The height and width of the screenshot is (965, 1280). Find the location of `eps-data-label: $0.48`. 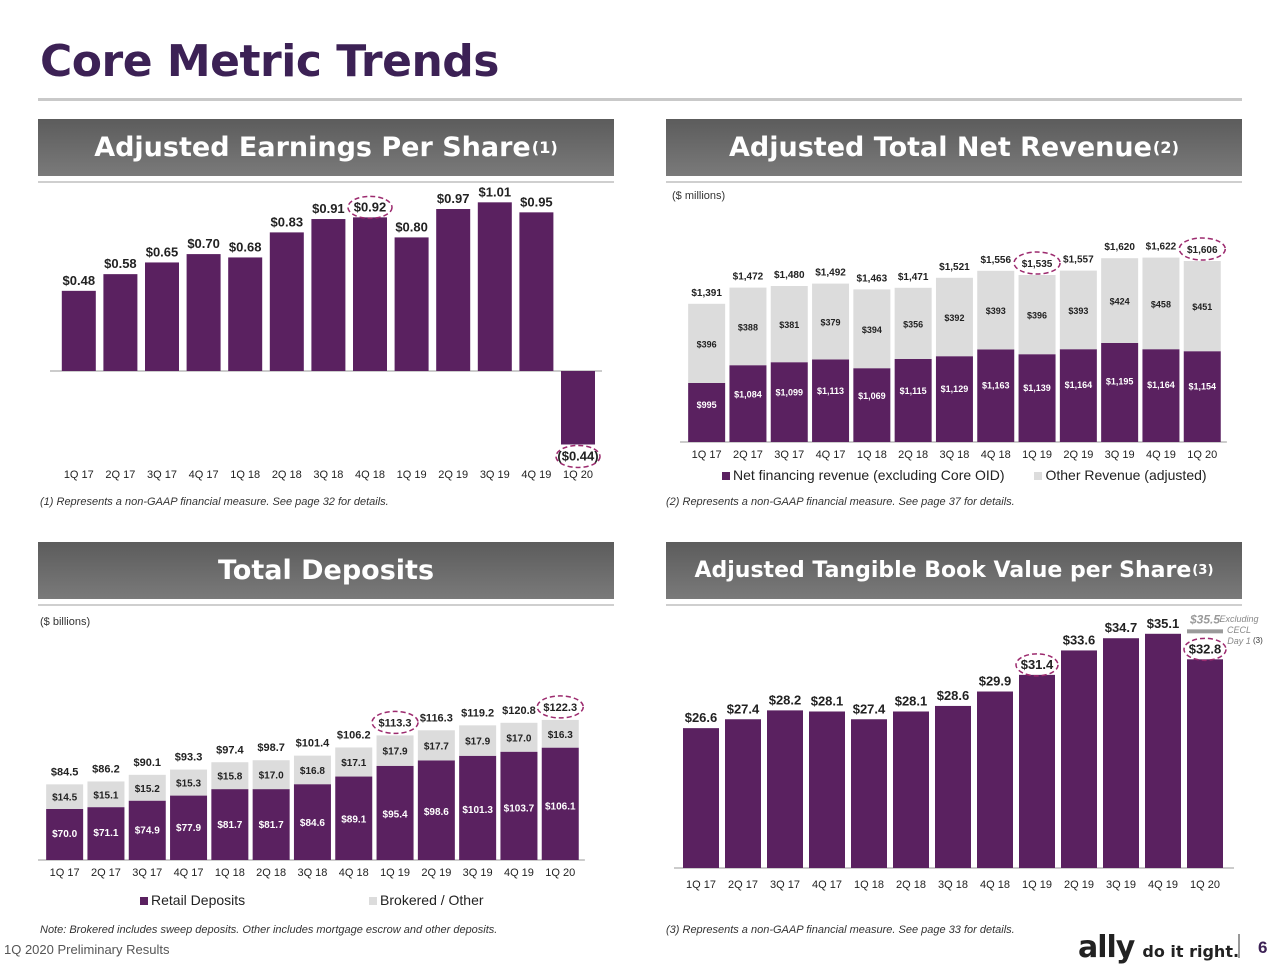

eps-data-label: $0.48 is located at coordinates (79, 280).